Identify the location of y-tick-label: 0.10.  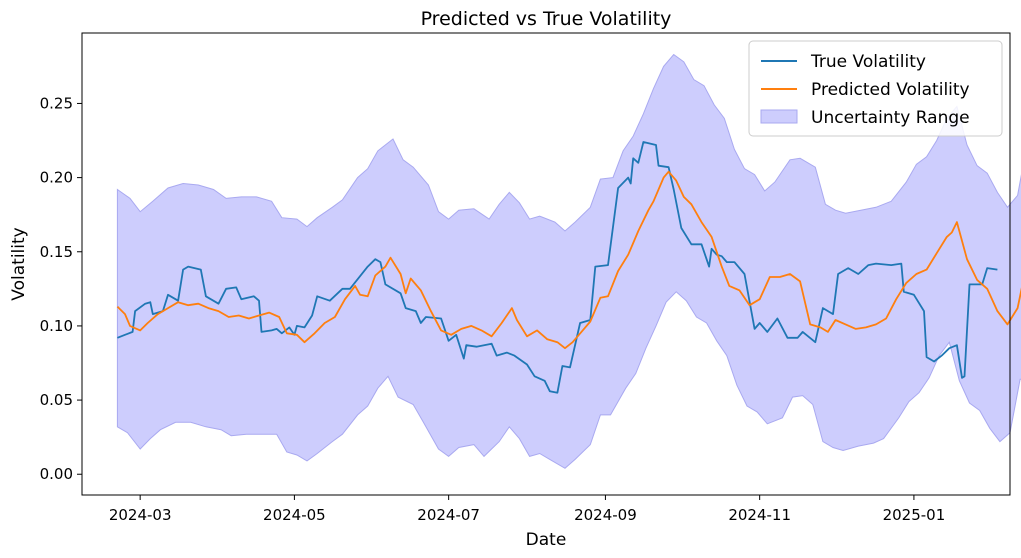
(56, 326).